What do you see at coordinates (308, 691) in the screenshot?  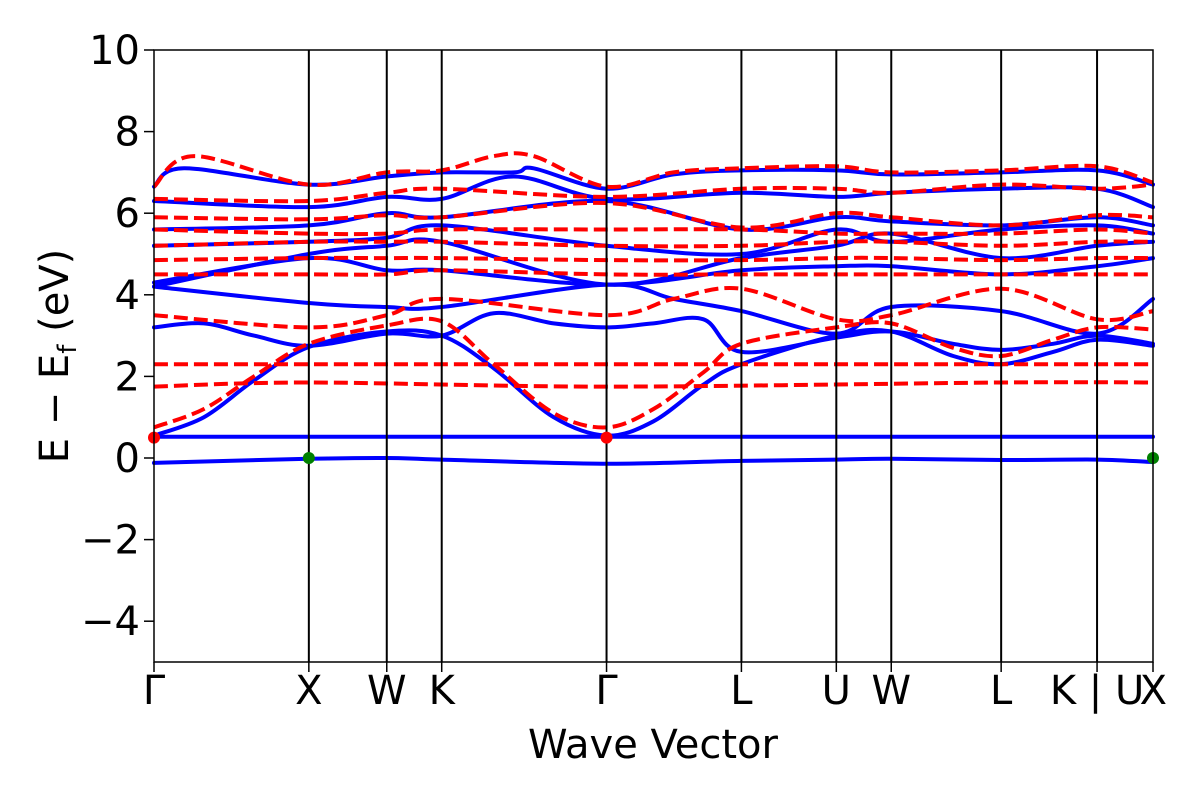 I see `x-tick-label-1: X` at bounding box center [308, 691].